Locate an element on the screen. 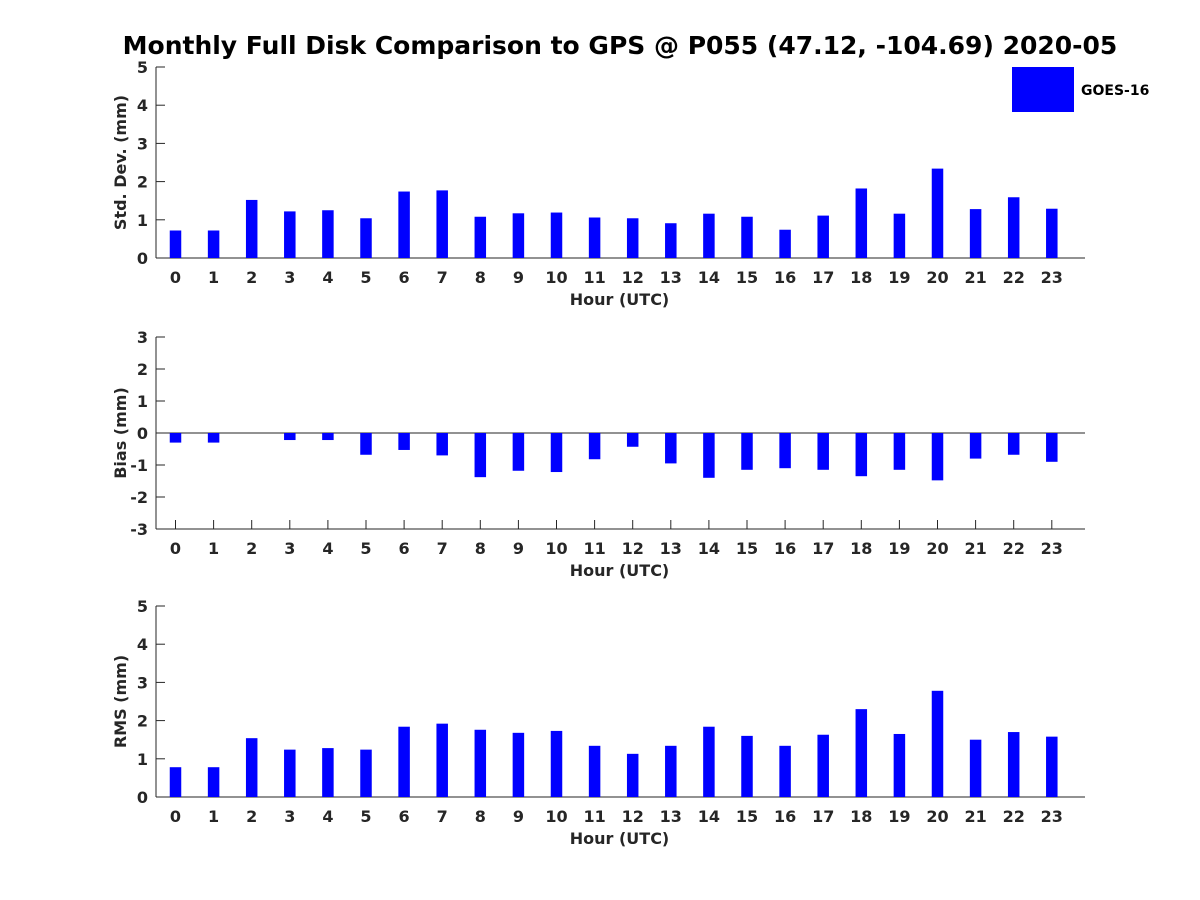 The height and width of the screenshot is (900, 1200). y-axis-label: Bias (mm) is located at coordinates (120, 433).